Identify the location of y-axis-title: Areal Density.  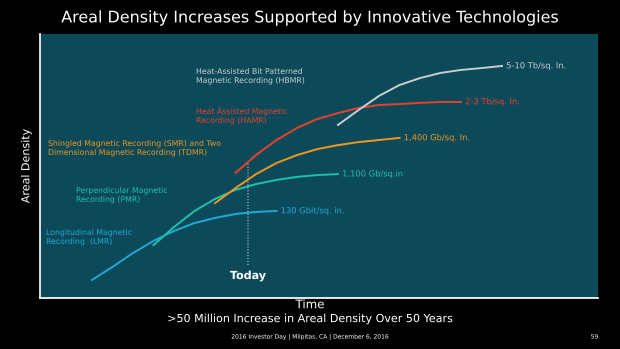
(26, 166).